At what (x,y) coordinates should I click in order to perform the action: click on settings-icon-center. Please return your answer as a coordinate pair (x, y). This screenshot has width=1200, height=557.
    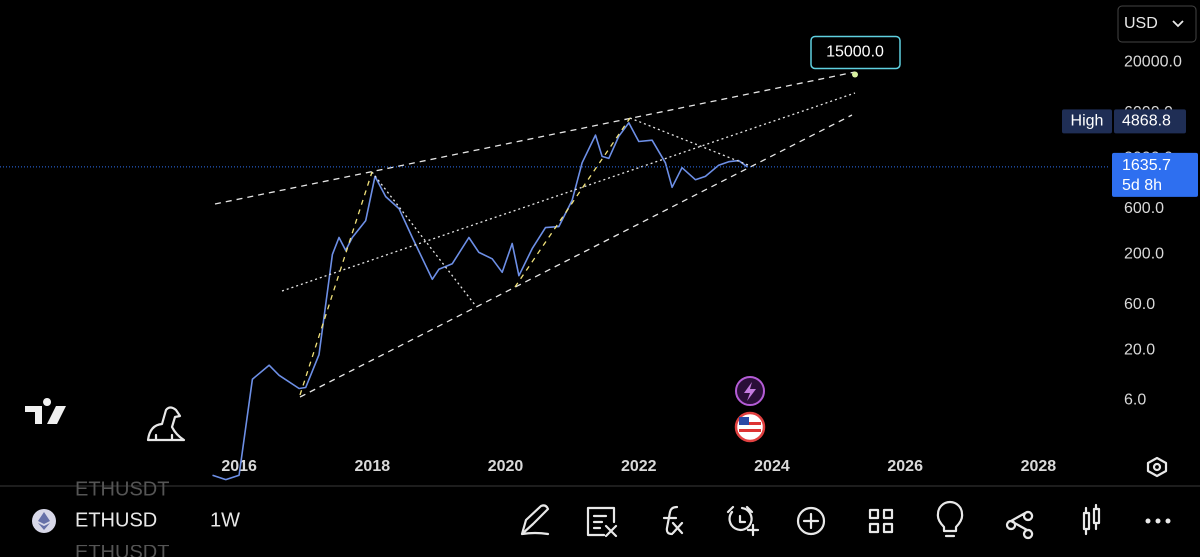
    Looking at the image, I should click on (1157, 467).